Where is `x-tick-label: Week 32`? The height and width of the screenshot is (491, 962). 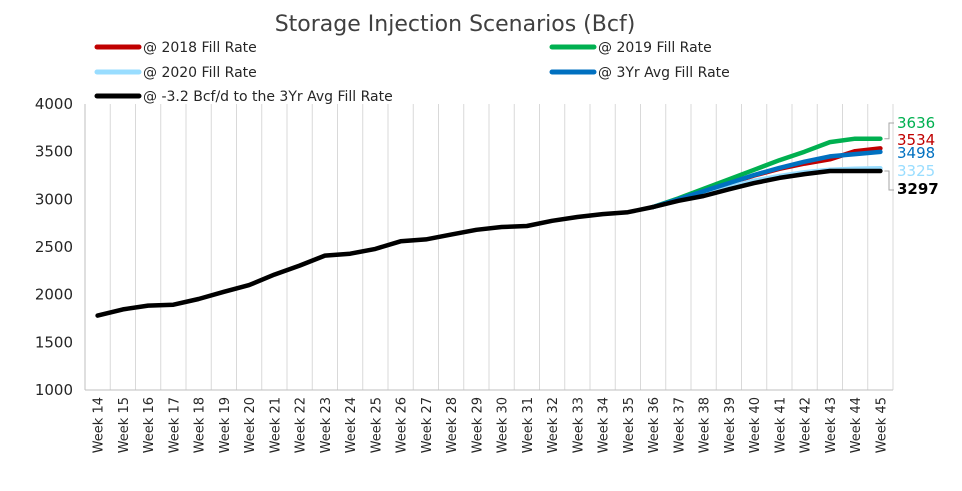
x-tick-label: Week 32 is located at coordinates (553, 425).